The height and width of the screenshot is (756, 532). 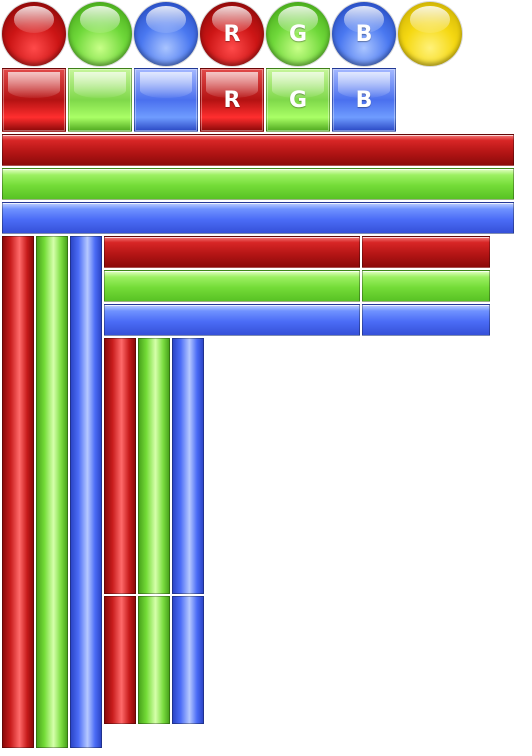 I want to click on red-sphere-r: R, so click(x=232, y=34).